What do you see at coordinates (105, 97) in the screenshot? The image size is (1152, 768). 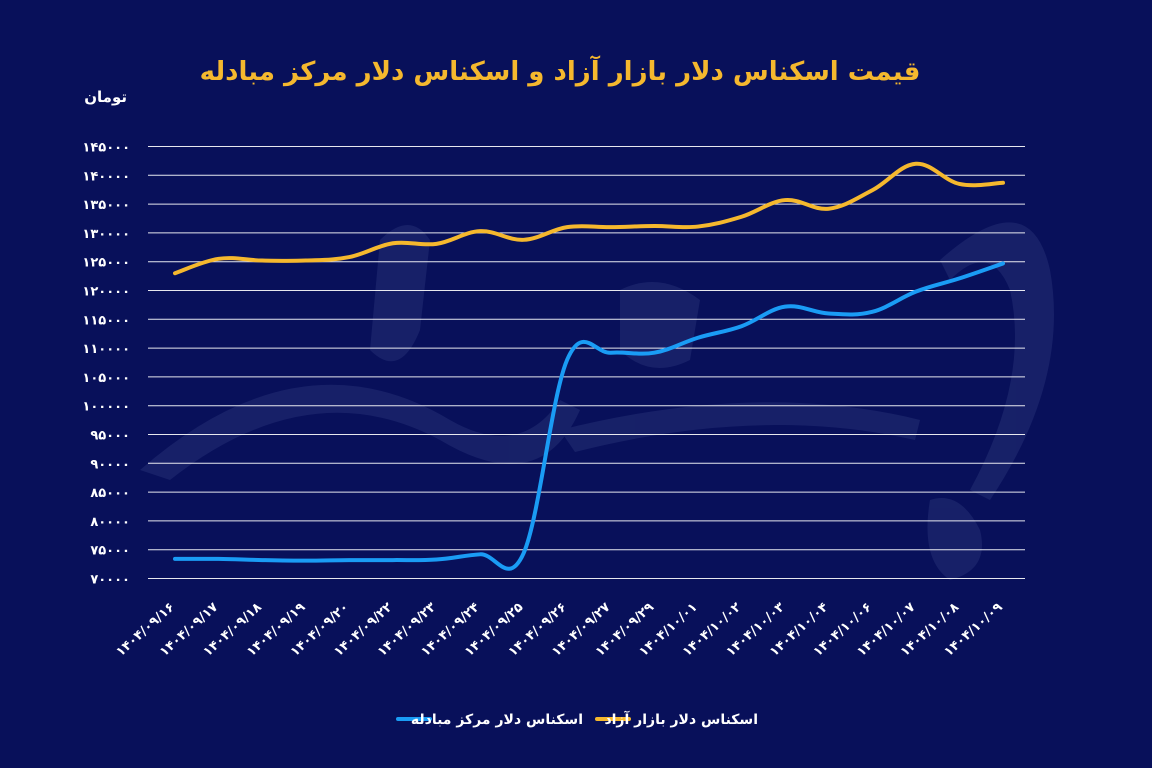 I see `y-axis-unit-label: تومان` at bounding box center [105, 97].